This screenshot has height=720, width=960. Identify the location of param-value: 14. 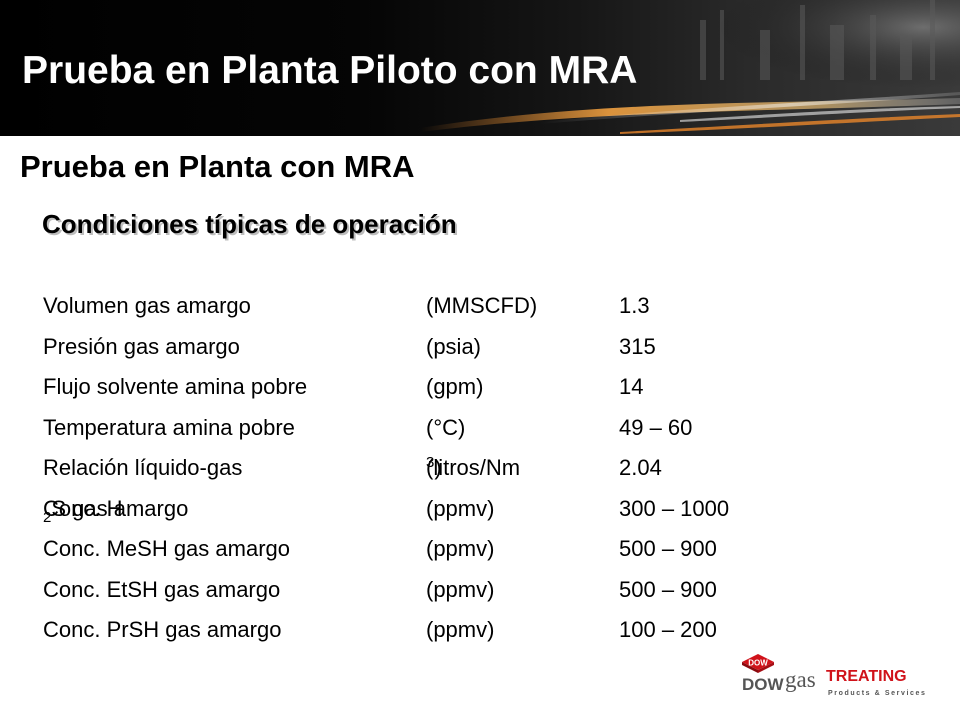
(631, 386).